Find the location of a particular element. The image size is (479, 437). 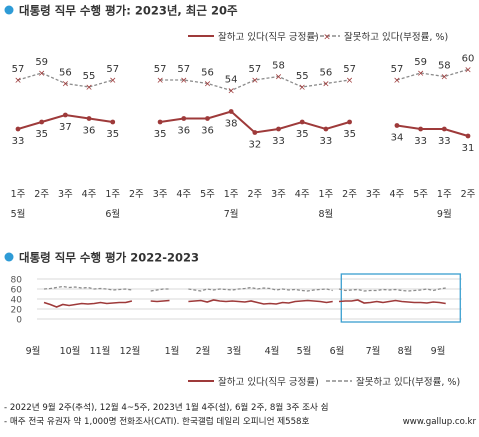

approve-value-label: 31 is located at coordinates (468, 148).